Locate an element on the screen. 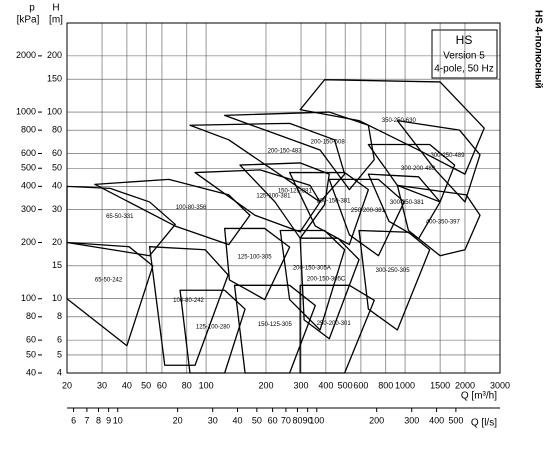 The width and height of the screenshot is (550, 450). x-tick-label: 2000 is located at coordinates (465, 385).